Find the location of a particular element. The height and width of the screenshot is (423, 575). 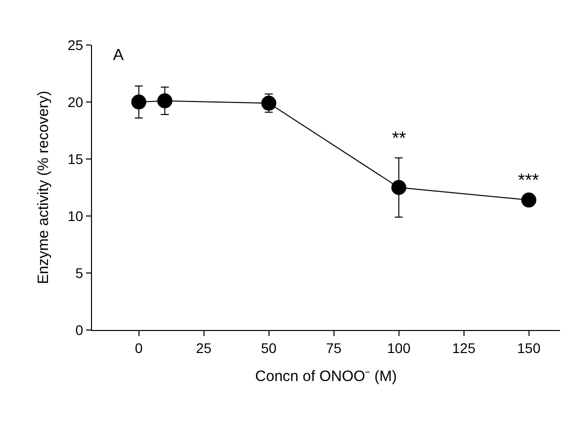

y-tick-label: 25 is located at coordinates (76, 44).